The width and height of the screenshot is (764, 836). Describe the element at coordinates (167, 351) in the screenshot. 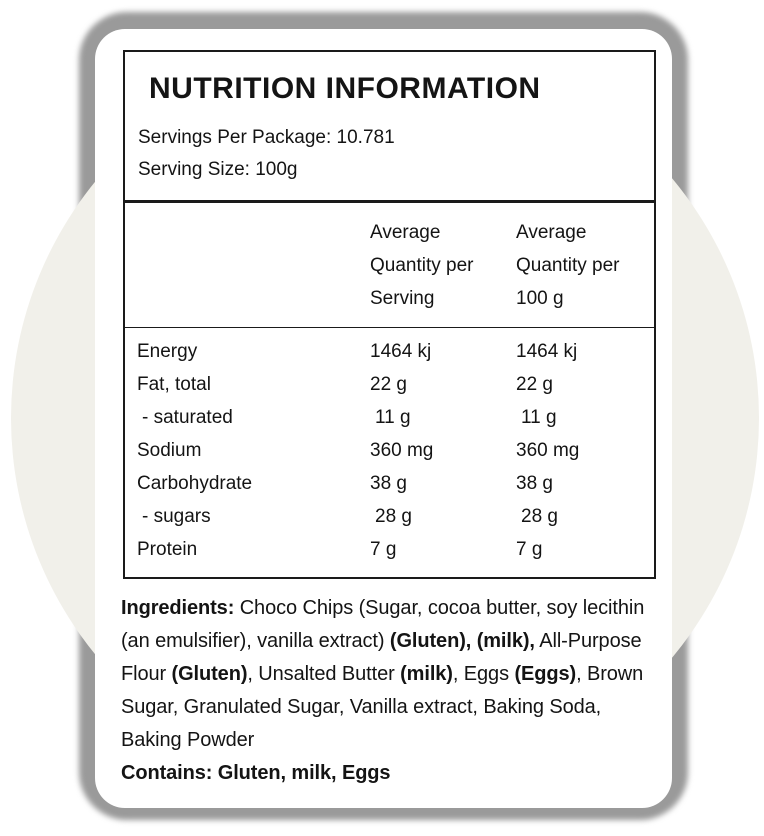

I see `nutrient-name: Energy` at that location.